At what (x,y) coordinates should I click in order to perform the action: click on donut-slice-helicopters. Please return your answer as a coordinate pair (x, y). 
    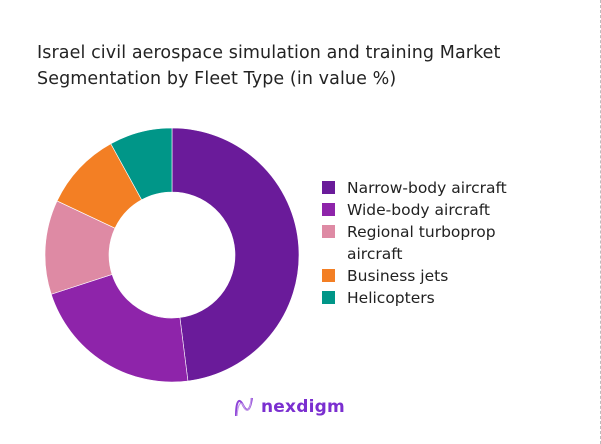
    Looking at the image, I should click on (141, 164).